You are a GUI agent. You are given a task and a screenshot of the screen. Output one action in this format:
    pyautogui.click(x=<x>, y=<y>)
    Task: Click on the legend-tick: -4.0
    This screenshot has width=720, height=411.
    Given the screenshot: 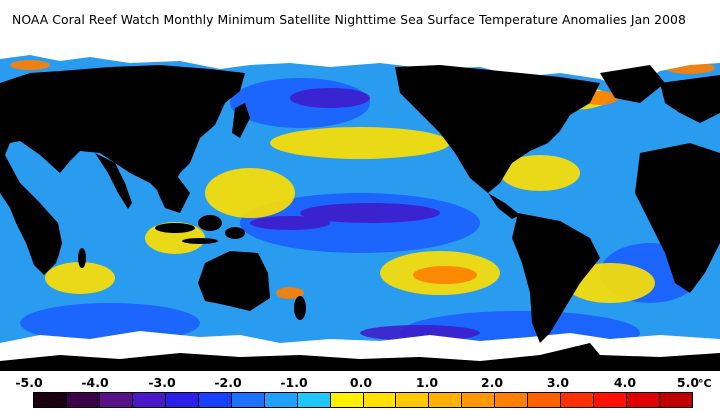 What is the action you would take?
    pyautogui.click(x=95, y=382)
    